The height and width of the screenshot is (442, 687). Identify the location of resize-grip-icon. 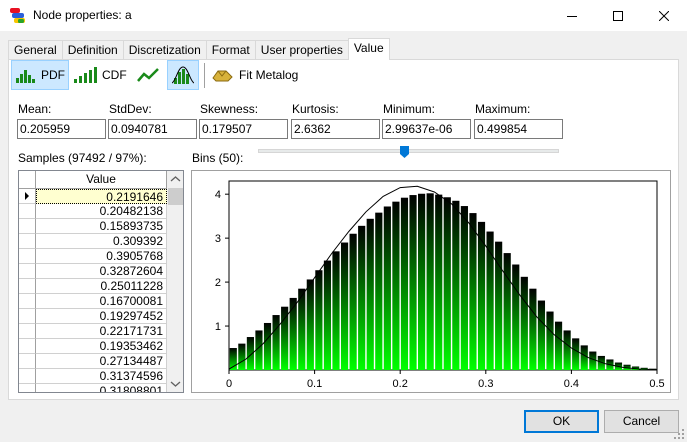
(679, 434).